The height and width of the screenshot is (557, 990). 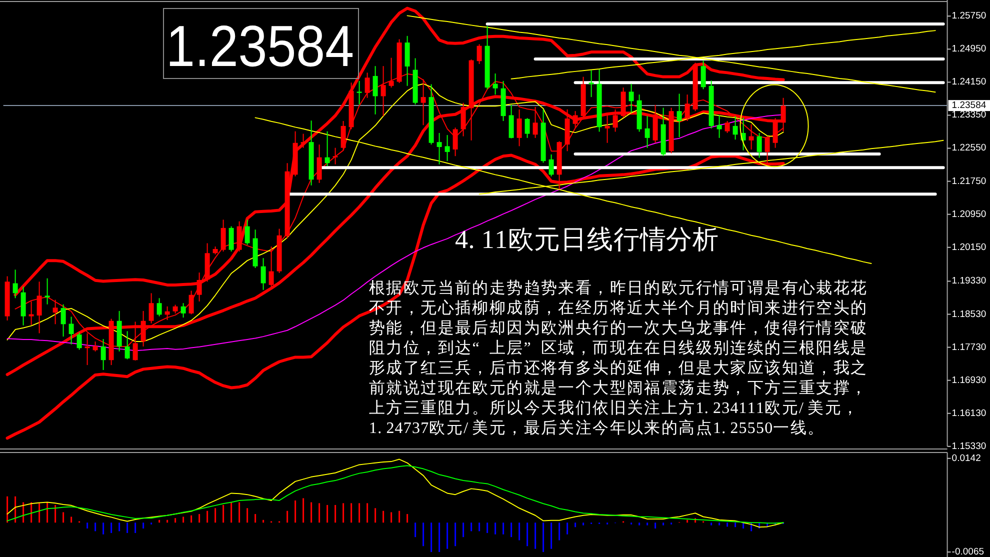 What do you see at coordinates (969, 314) in the screenshot?
I see `y-tick-label: 1.18530` at bounding box center [969, 314].